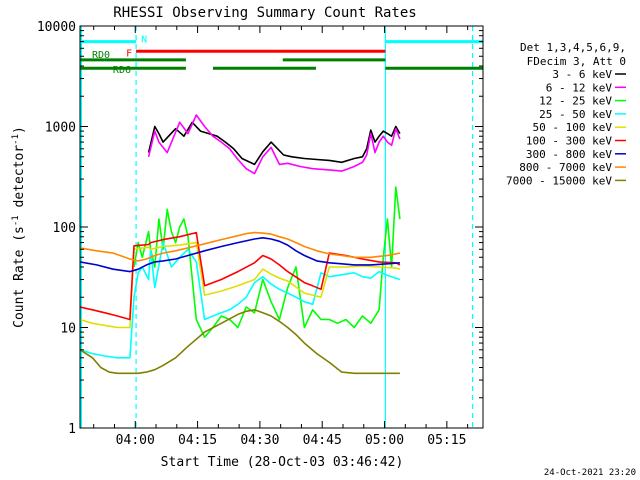 The image size is (640, 480). What do you see at coordinates (122, 70) in the screenshot?
I see `state-bar-label-rd6: RD6` at bounding box center [122, 70].